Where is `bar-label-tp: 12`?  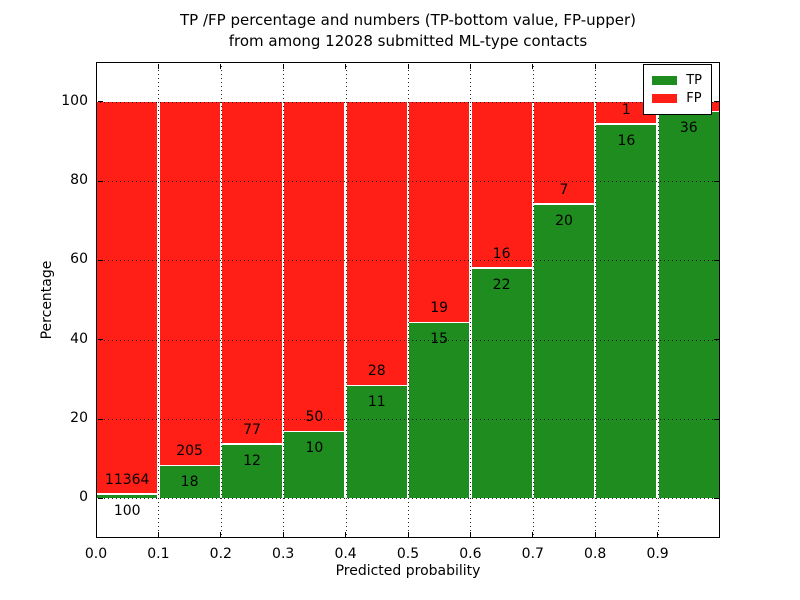 bar-label-tp: 12 is located at coordinates (252, 460).